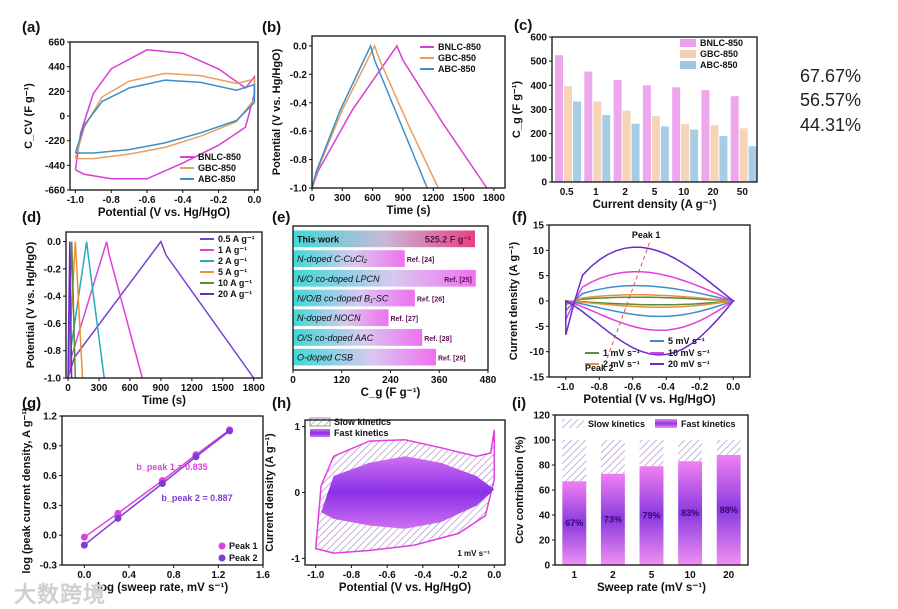 This screenshot has height=609, width=898. What do you see at coordinates (621, 353) in the screenshot?
I see `legend-label: 1 mV s⁻¹` at bounding box center [621, 353].